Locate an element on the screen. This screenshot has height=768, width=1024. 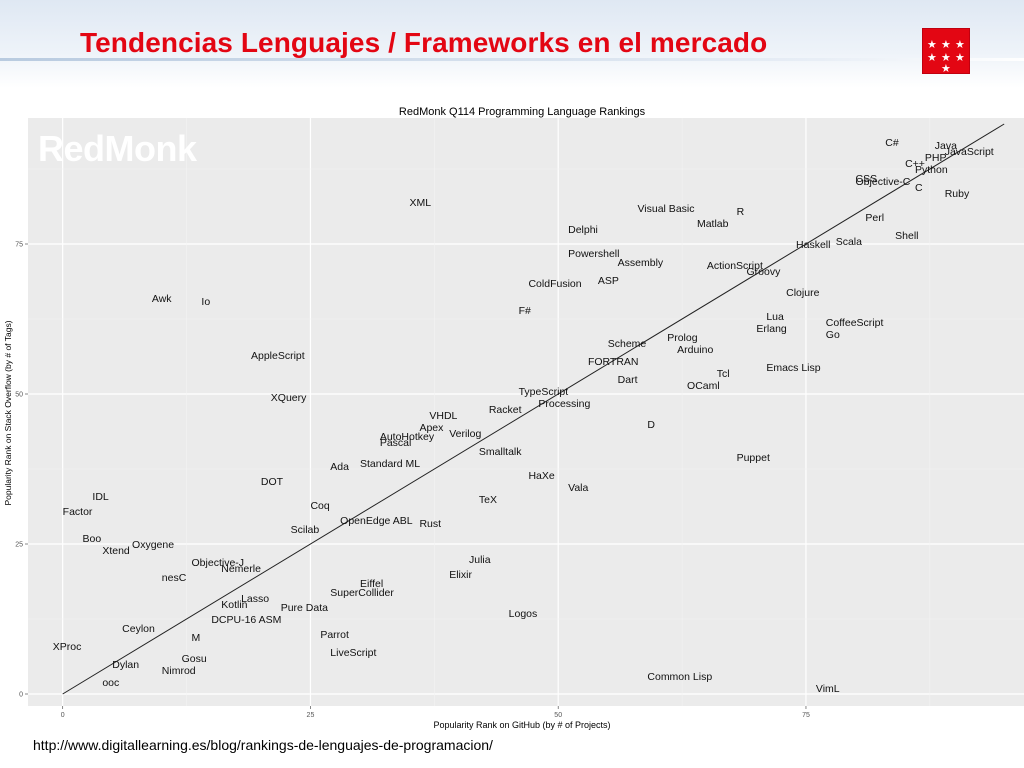
point-label-visual-basic: Visual Basic is located at coordinates (665, 209).